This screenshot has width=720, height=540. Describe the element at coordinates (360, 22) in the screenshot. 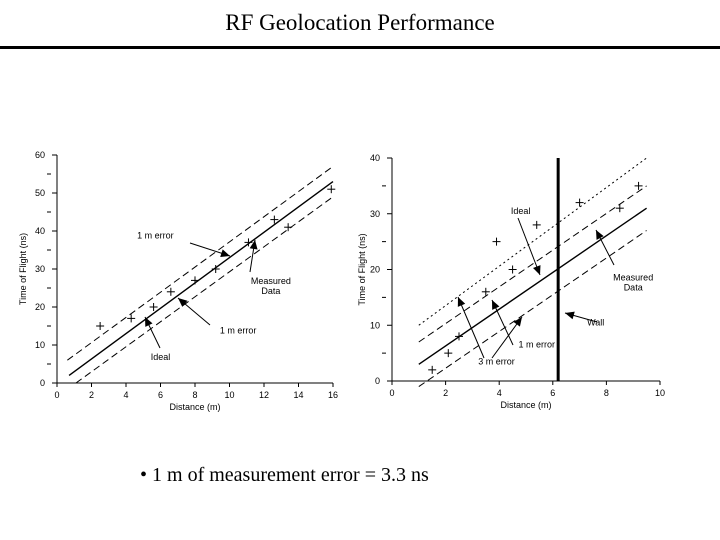

I see `page-title: RF Geolocation Performance` at that location.